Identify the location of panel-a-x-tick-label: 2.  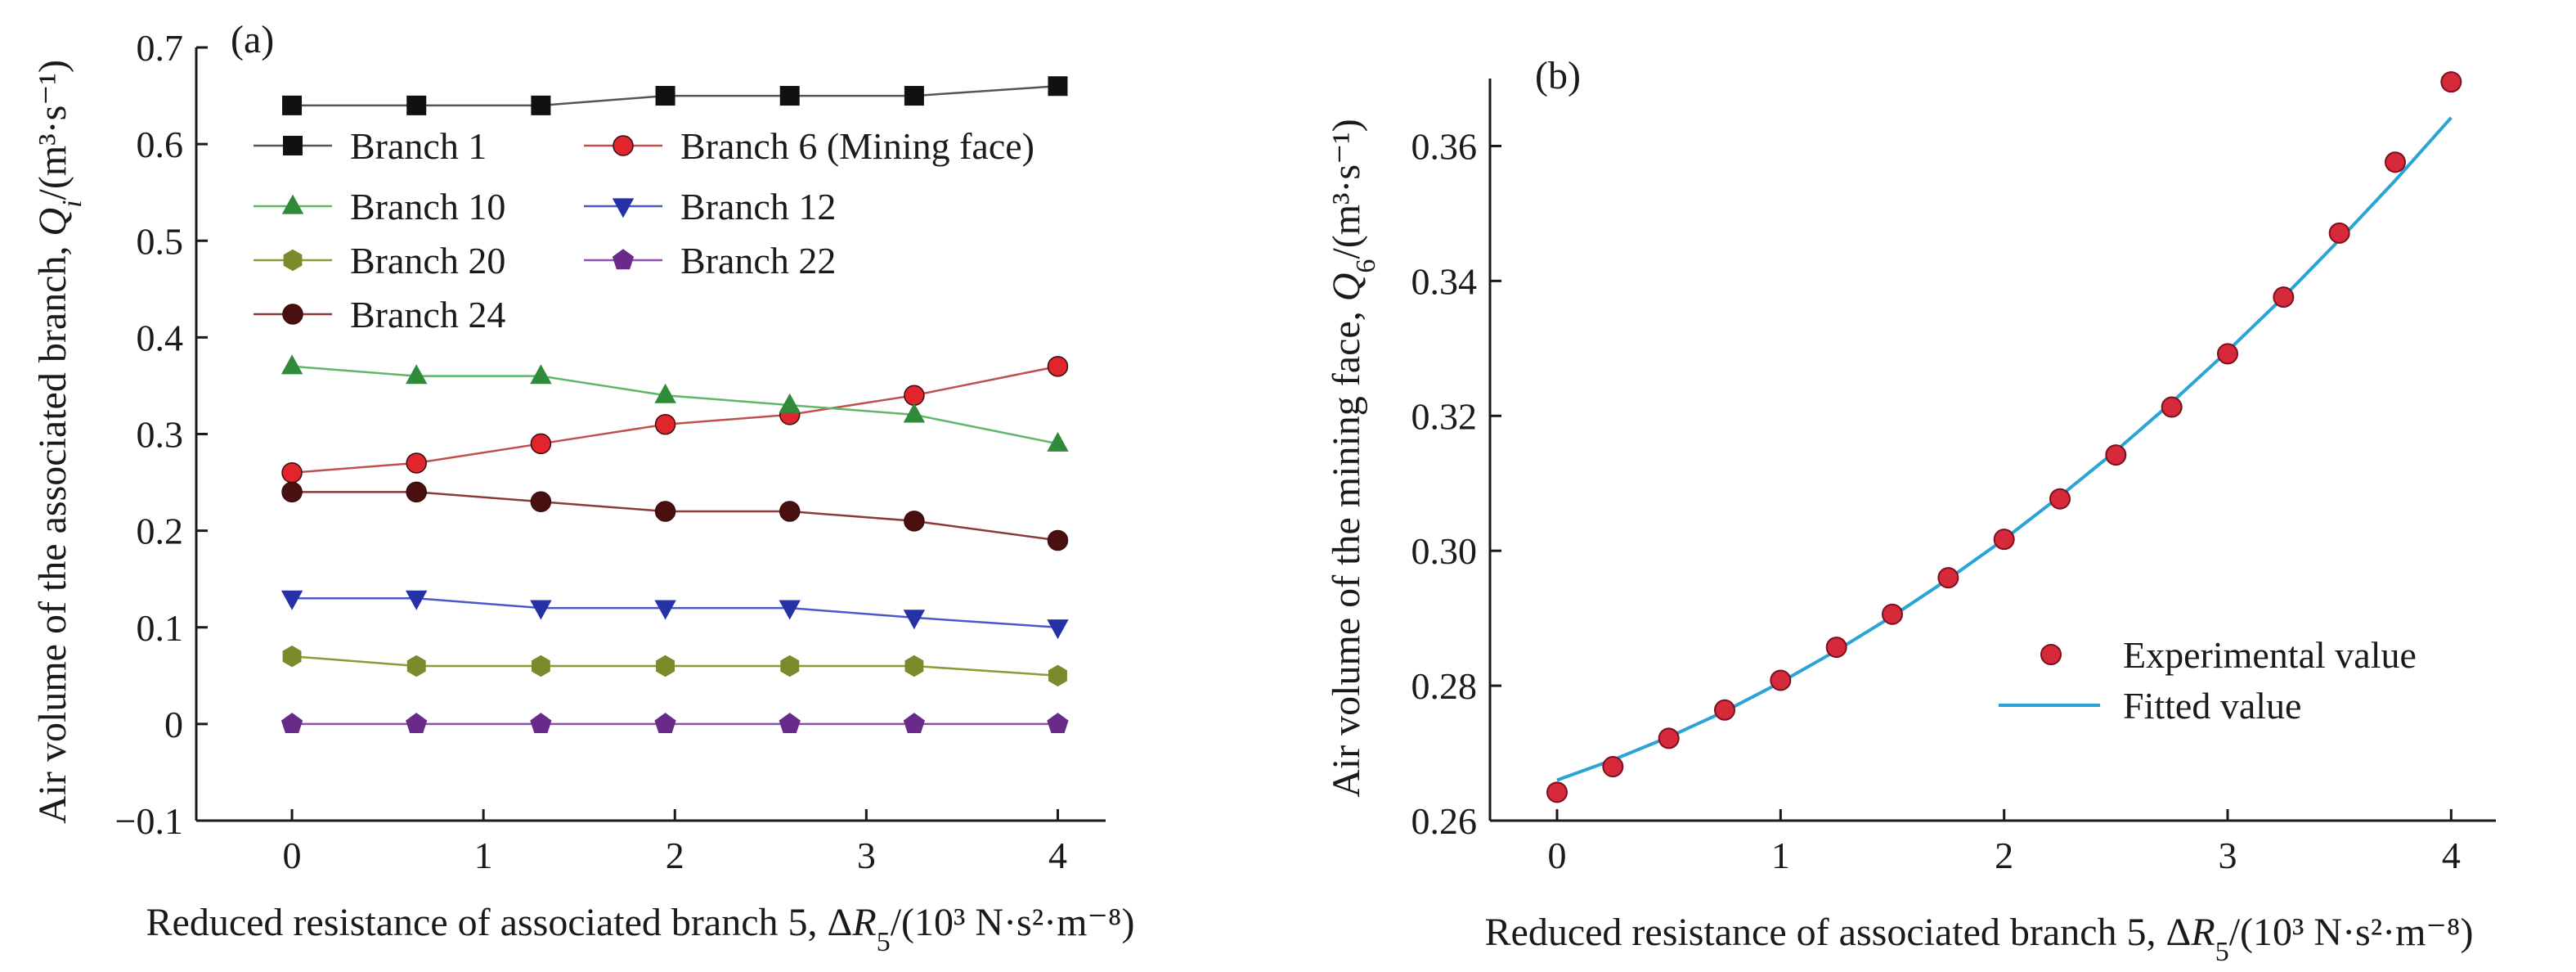
(675, 855).